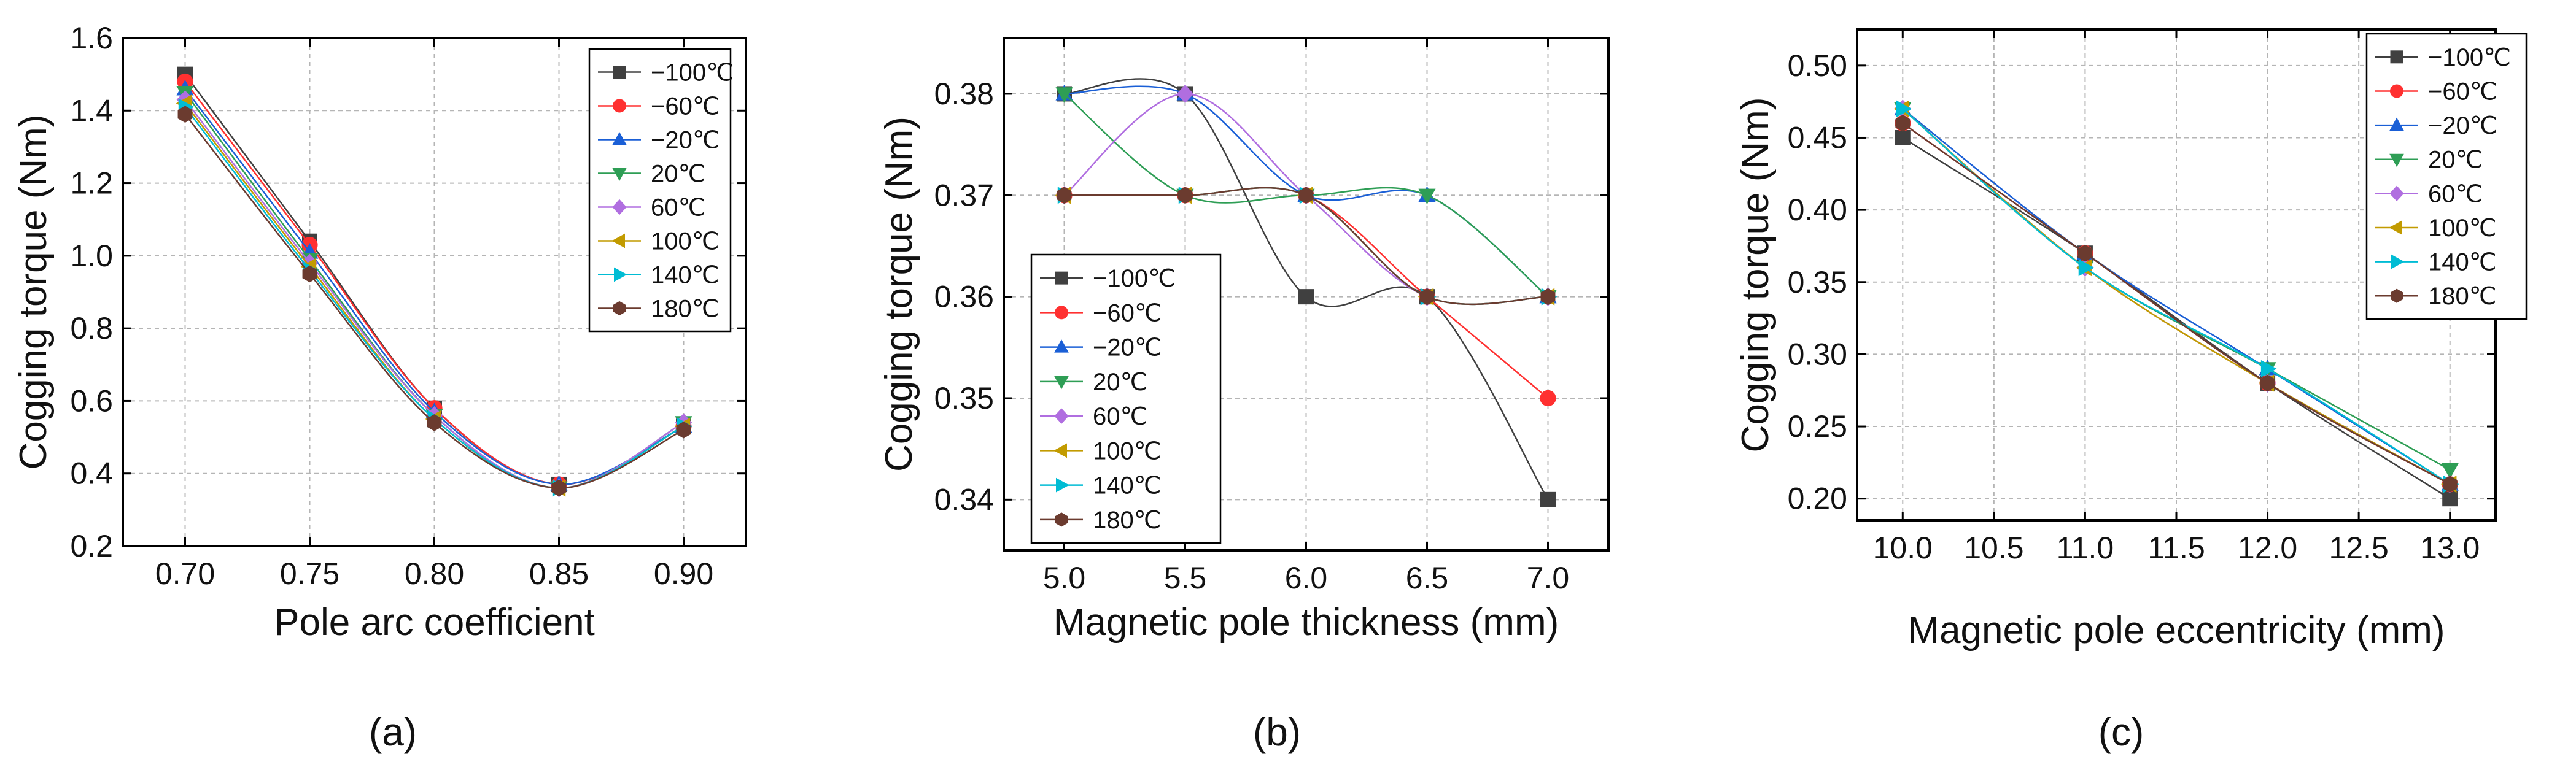 The height and width of the screenshot is (778, 2576). Describe the element at coordinates (964, 499) in the screenshot. I see `y-tick-label: 0.34` at that location.